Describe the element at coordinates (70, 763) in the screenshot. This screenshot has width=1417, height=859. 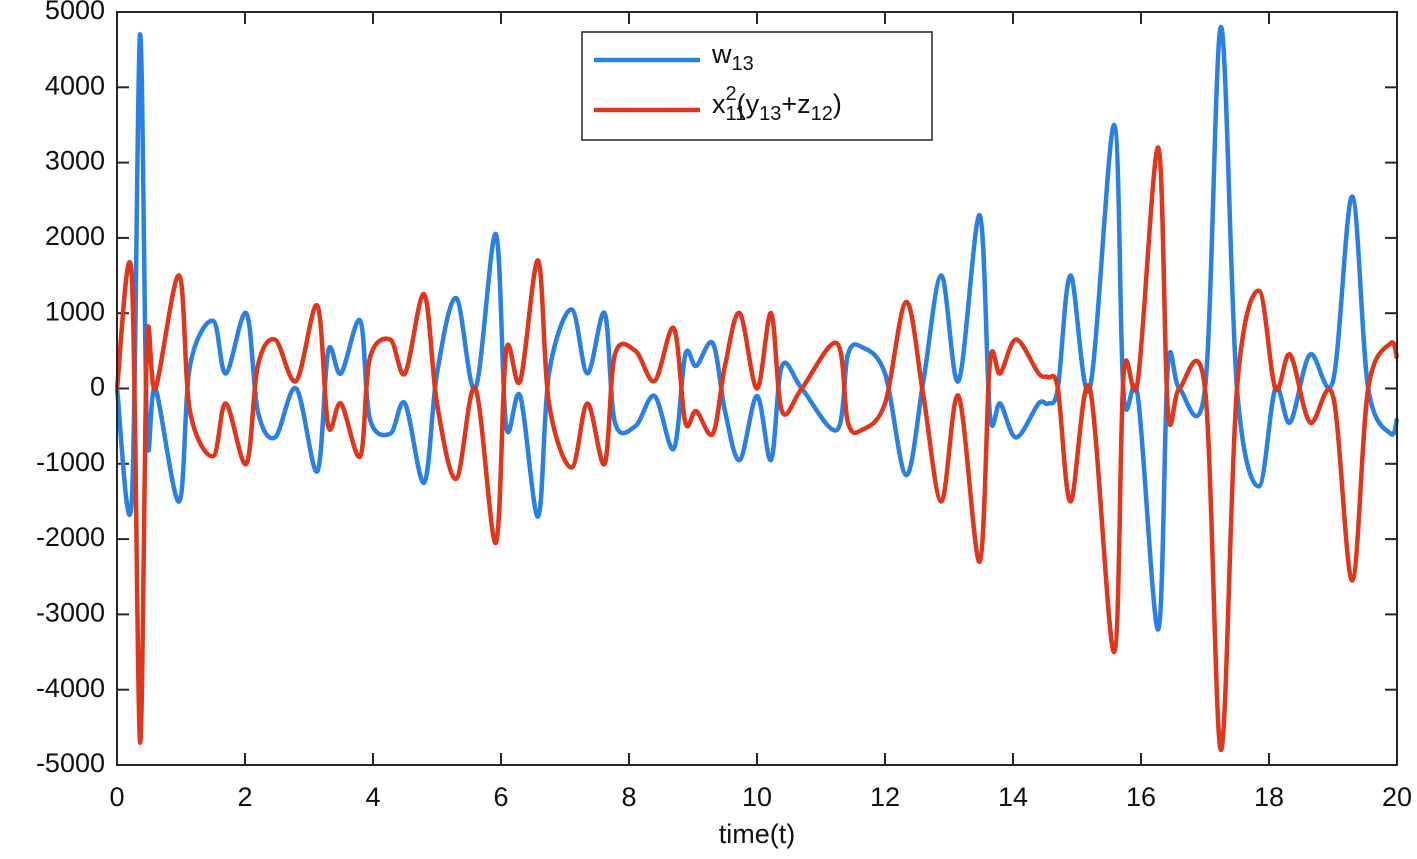
I see `y-tick-label: -5000` at that location.